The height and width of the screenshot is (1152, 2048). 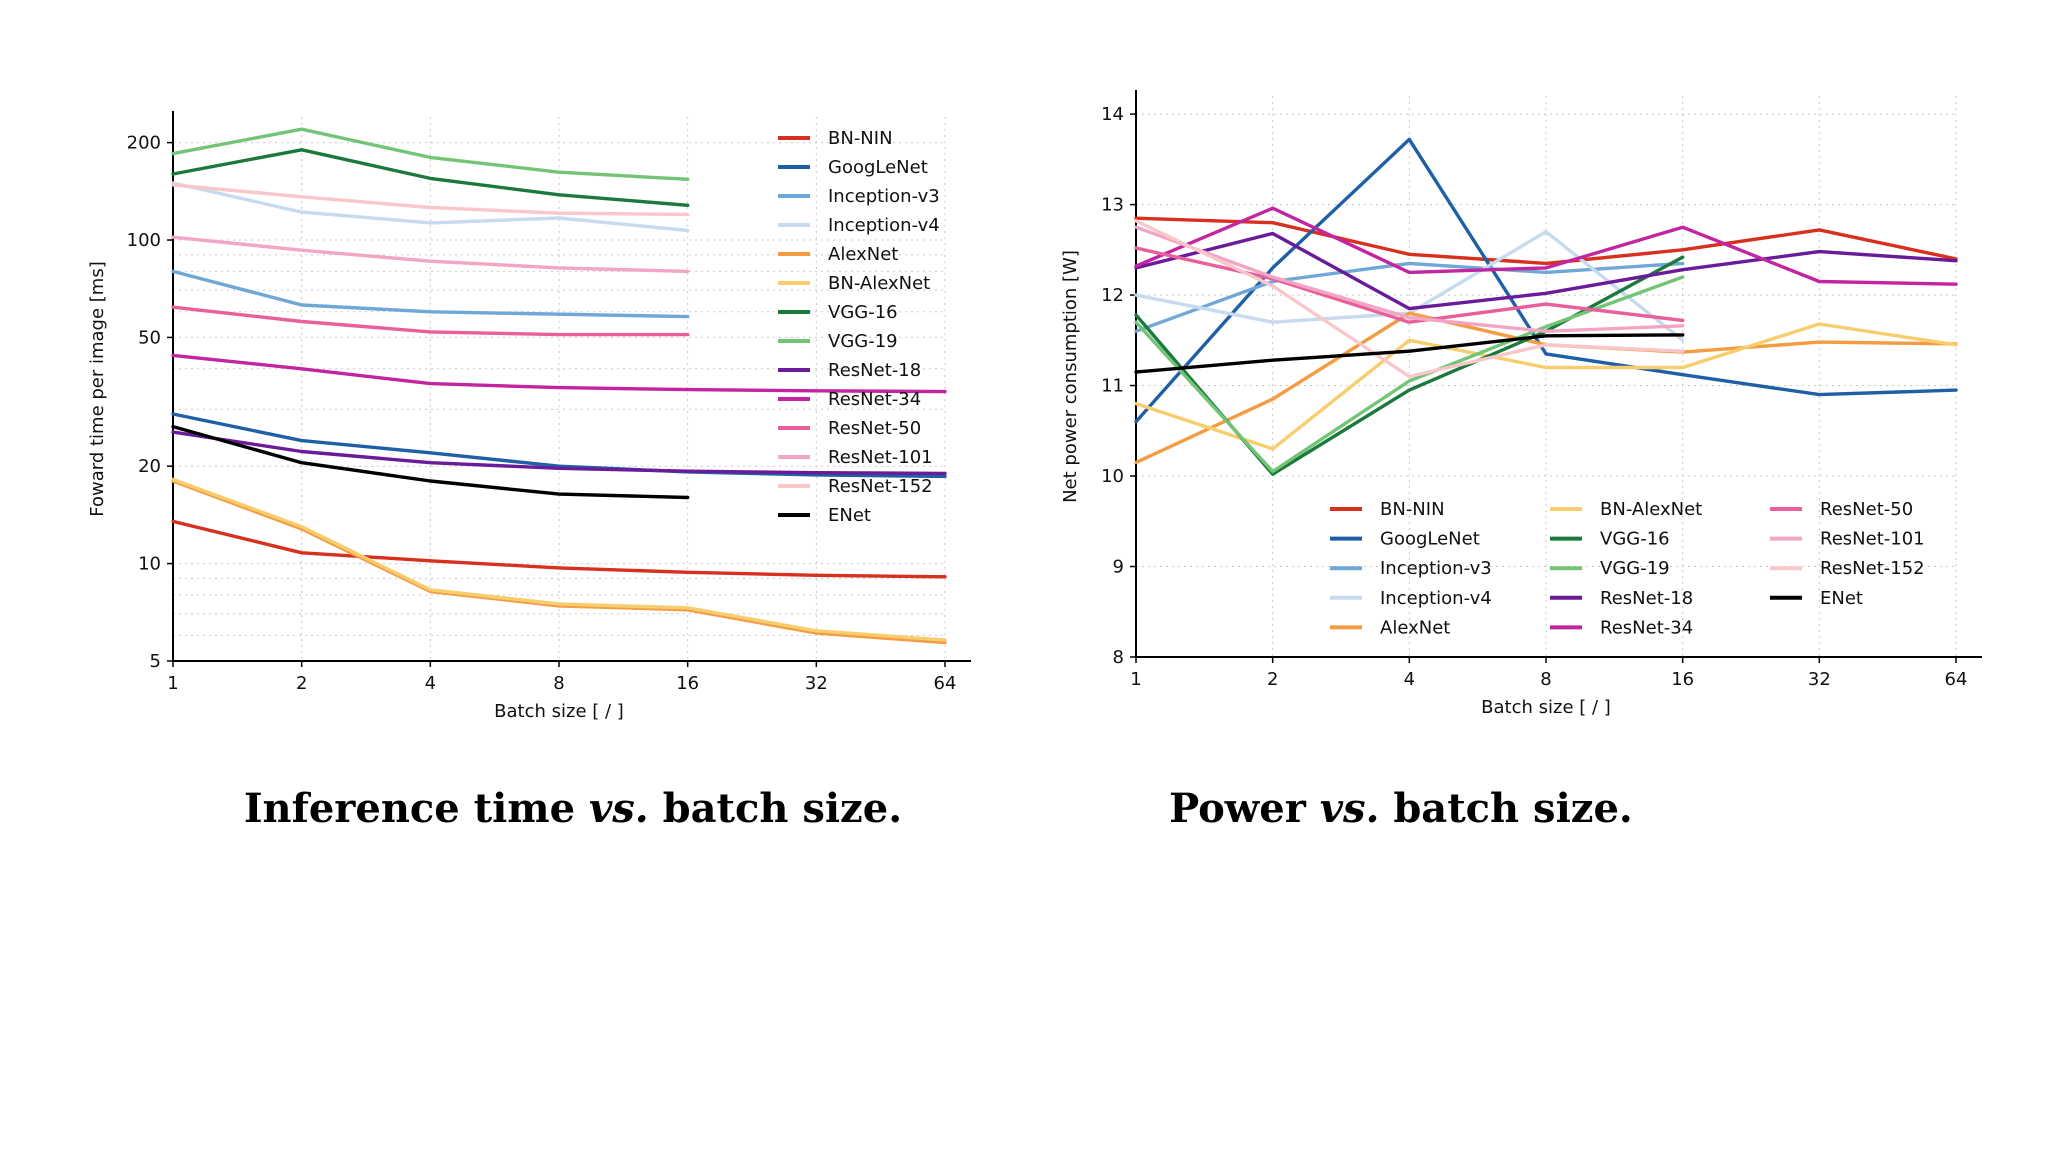 I want to click on y-tick-label: 100, so click(x=144, y=240).